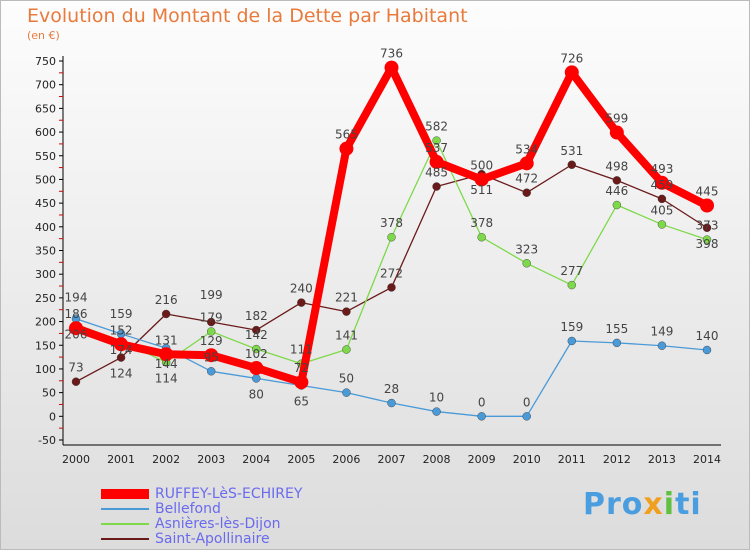 The height and width of the screenshot is (551, 750). Describe the element at coordinates (188, 509) in the screenshot. I see `legend-label: Bellefond` at that location.